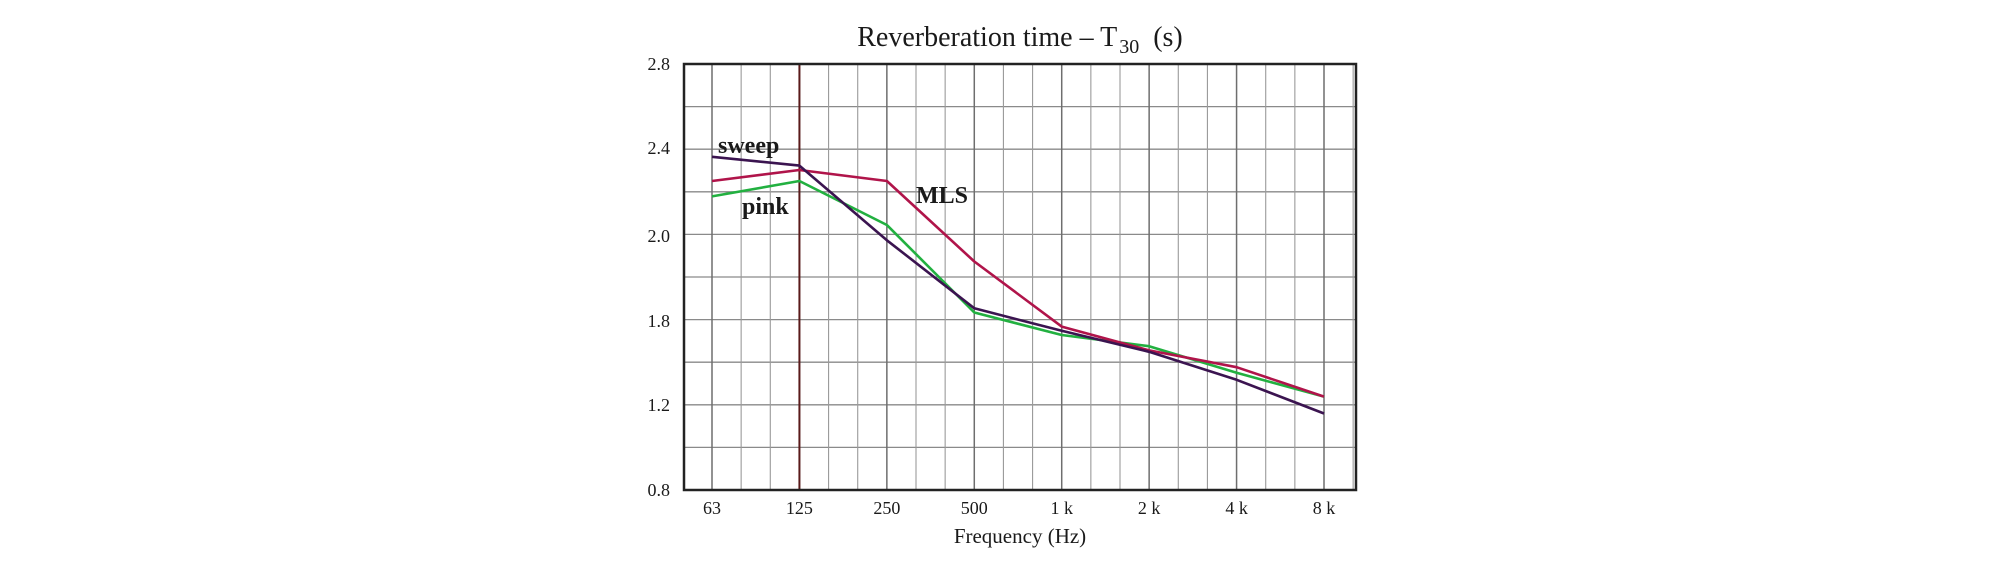 Image resolution: width=2008 pixels, height=568 pixels. Describe the element at coordinates (659, 490) in the screenshot. I see `y-tick-label: 0.8` at that location.